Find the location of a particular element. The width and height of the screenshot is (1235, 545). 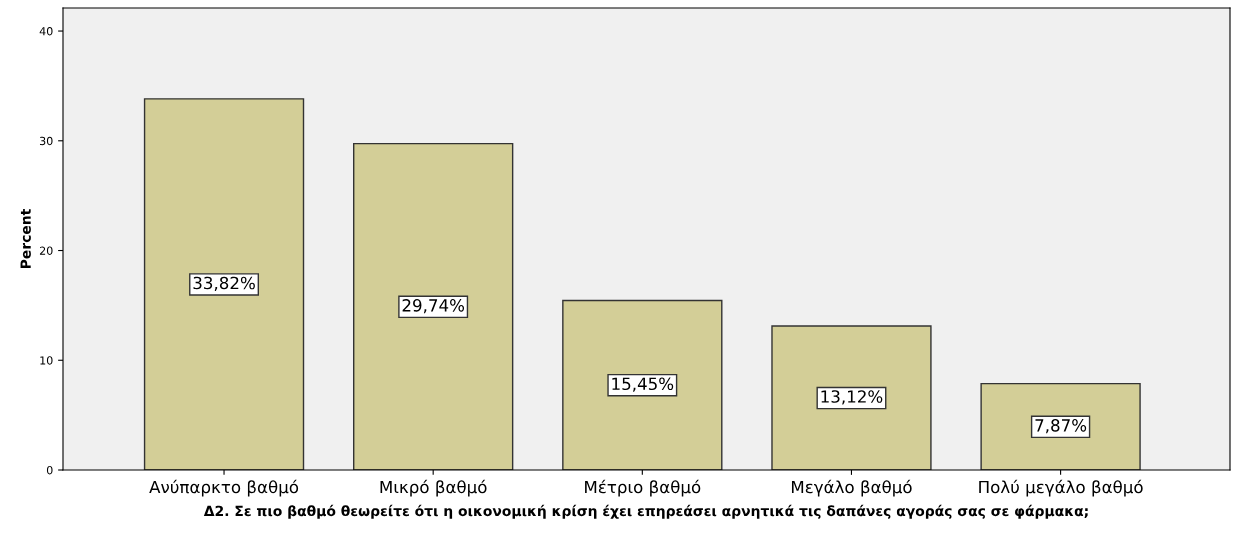

x-axis-title: Δ2. Σε πιο βαθμό θεωρείτε ότι η οικονομική κρίση έχει επηρεάσει αρνητικά τις δαπάνες αγοράς σας σε φάρμακα; is located at coordinates (645, 511).